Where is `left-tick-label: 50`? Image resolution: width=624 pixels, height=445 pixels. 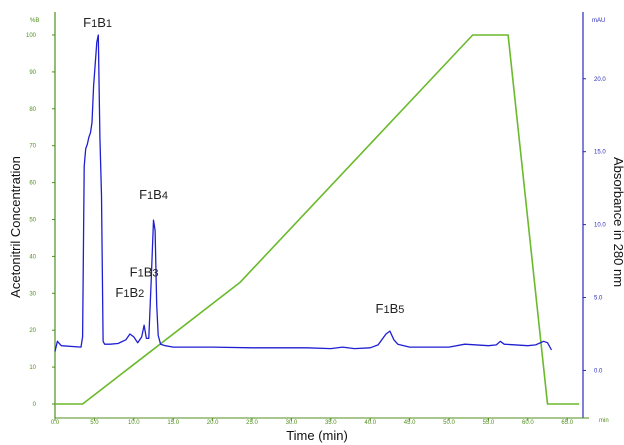 left-tick-label: 50 is located at coordinates (32, 221).